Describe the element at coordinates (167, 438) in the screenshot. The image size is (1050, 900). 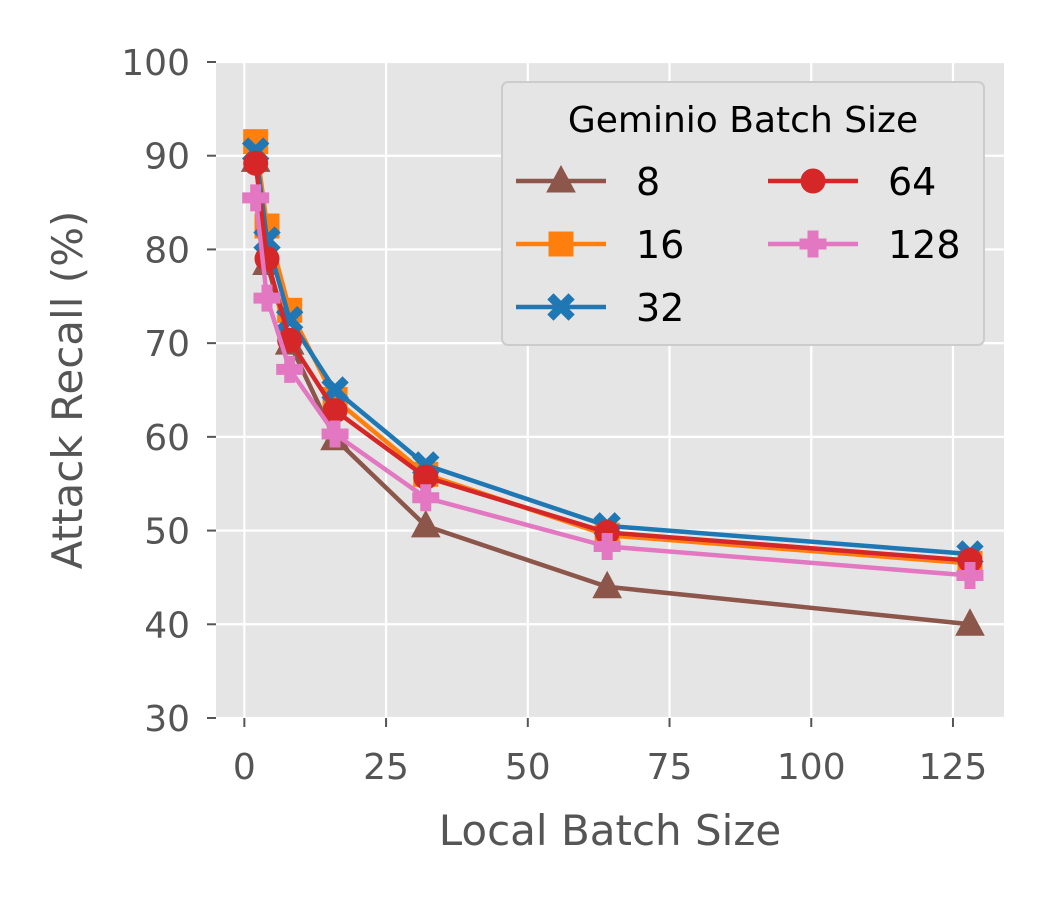
I see `y-tick-label: 60` at that location.